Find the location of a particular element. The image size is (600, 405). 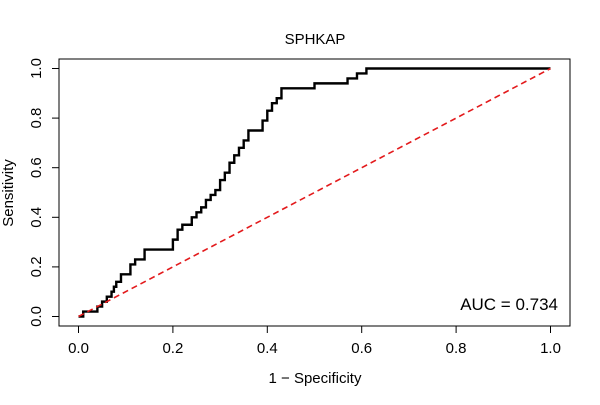

y-tick-label: 0.8 is located at coordinates (36, 118).